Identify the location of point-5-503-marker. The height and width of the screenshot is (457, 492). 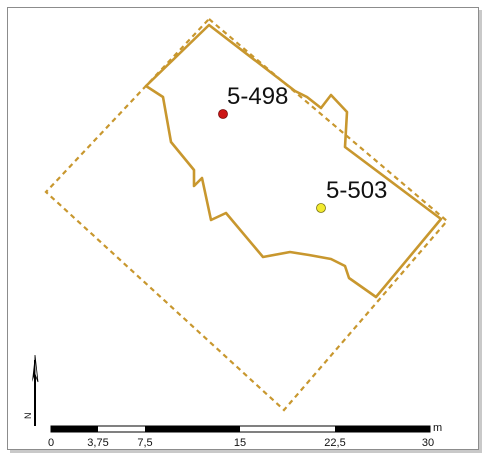
(321, 208).